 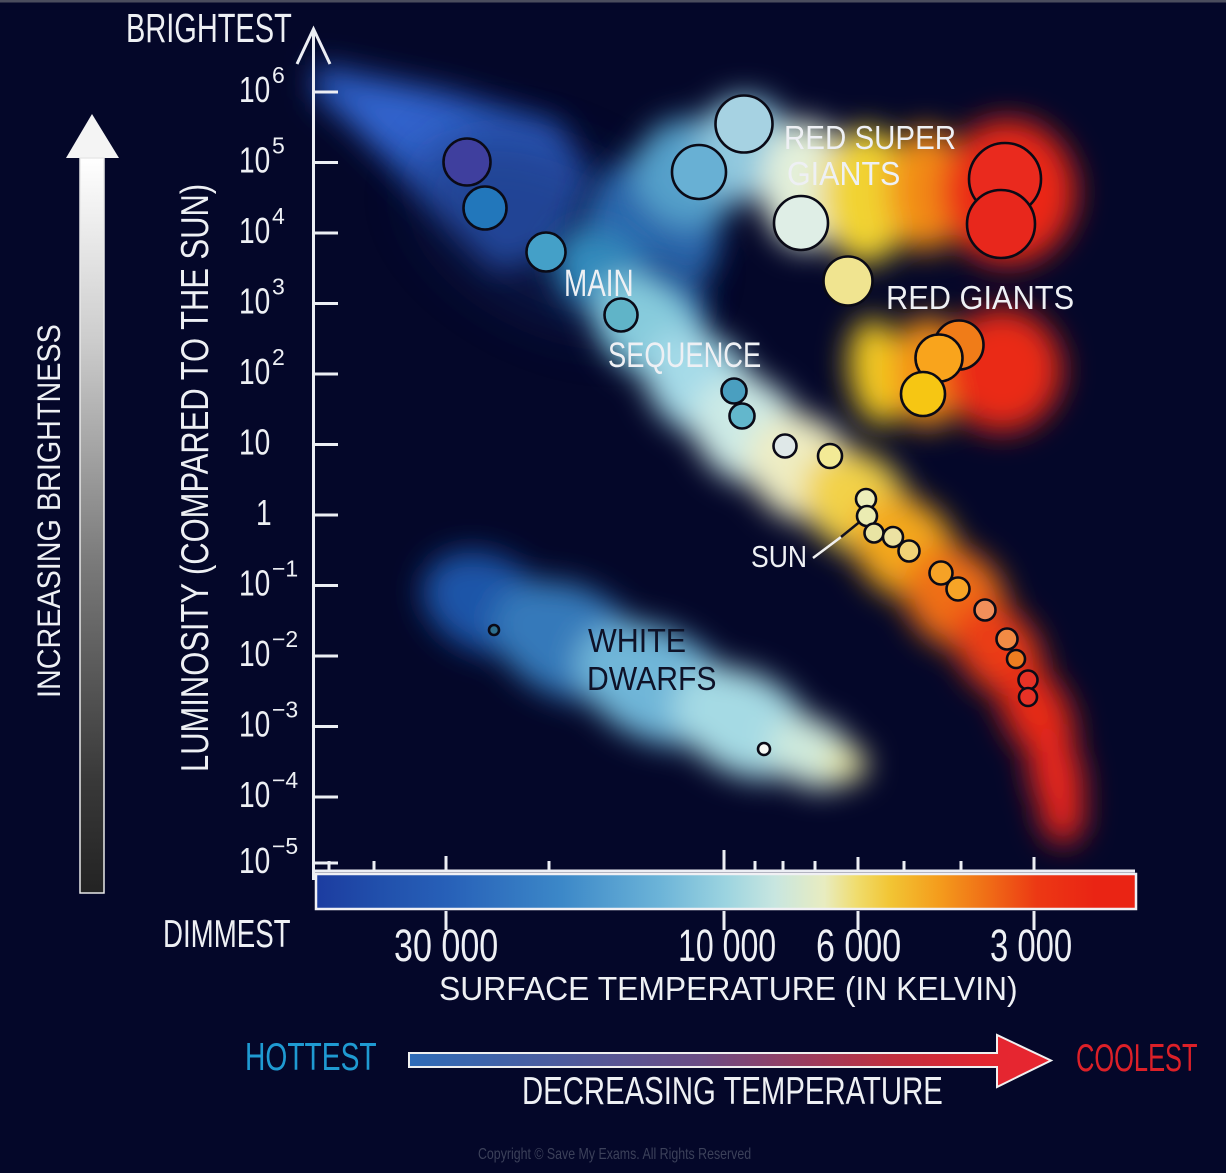 What do you see at coordinates (599, 284) in the screenshot?
I see `svg-text: MAIN` at bounding box center [599, 284].